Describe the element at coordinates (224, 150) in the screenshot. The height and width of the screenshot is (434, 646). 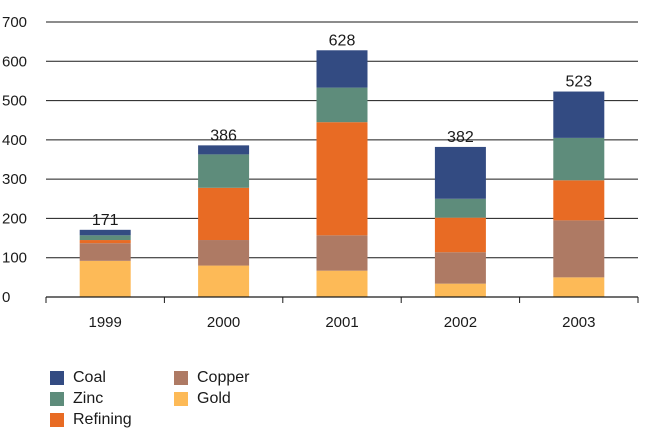
I see `bar-coal-2000` at that location.